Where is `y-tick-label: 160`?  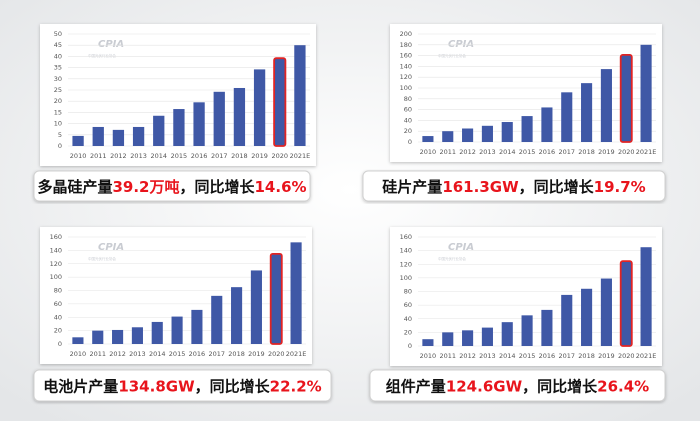
y-tick-label: 160 is located at coordinates (406, 56).